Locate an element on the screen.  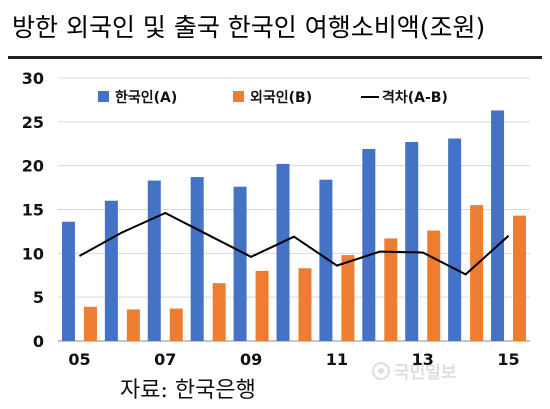
legend-label: 격차(A-B) is located at coordinates (415, 97).